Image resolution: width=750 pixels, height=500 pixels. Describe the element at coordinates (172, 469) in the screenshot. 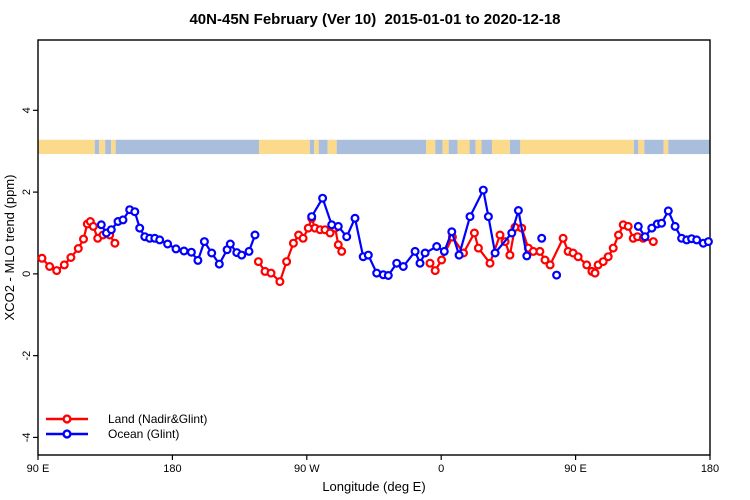

I see `x-tick-label: 180` at that location.